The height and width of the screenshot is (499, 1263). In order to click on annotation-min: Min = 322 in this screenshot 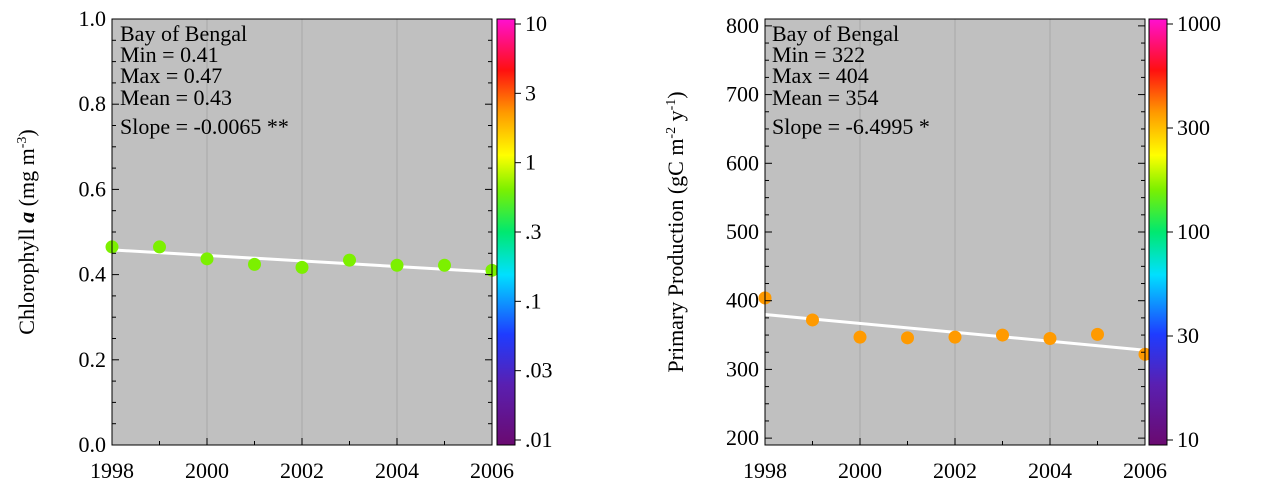, I will do `click(818, 54)`.